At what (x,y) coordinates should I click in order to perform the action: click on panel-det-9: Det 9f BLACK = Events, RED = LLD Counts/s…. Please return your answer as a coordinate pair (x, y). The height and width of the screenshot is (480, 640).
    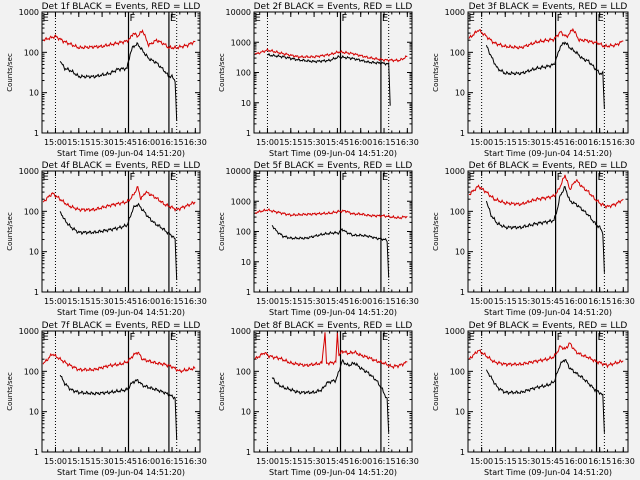
    Looking at the image, I should click on (533, 399).